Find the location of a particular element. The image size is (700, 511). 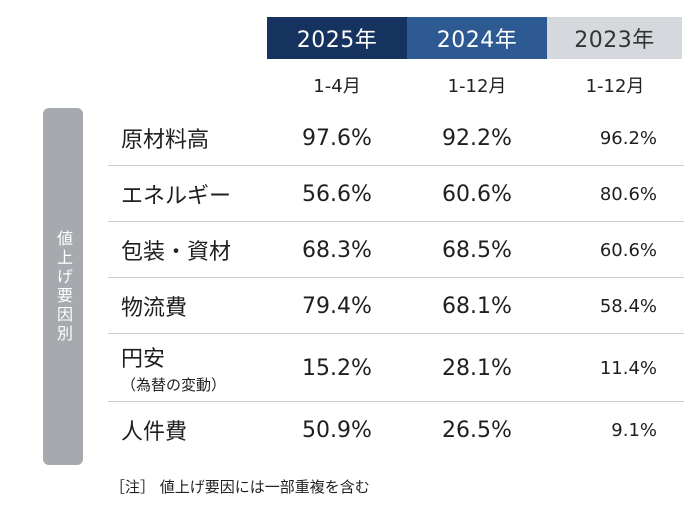

column-header-label: 2023年 is located at coordinates (614, 40).